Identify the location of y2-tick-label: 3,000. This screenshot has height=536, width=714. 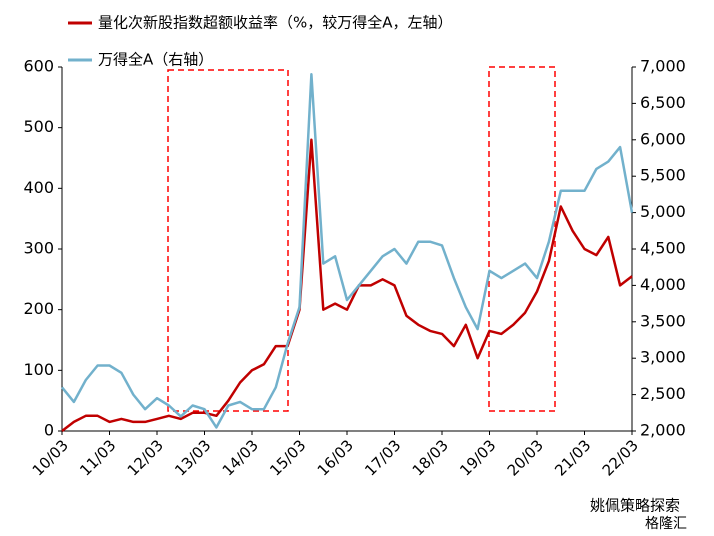
(663, 357).